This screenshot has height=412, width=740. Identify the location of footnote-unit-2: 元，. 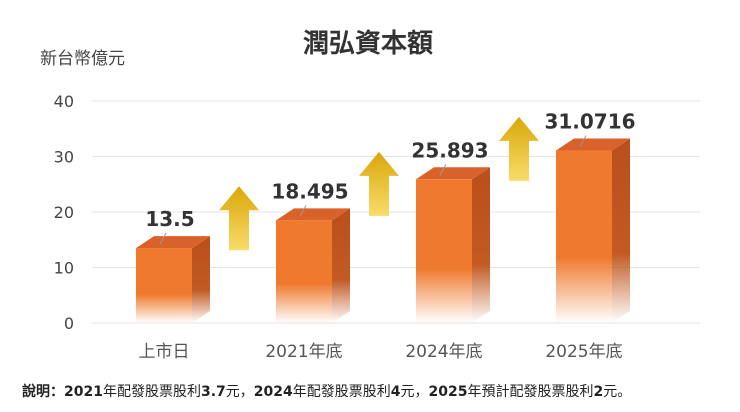
(414, 392).